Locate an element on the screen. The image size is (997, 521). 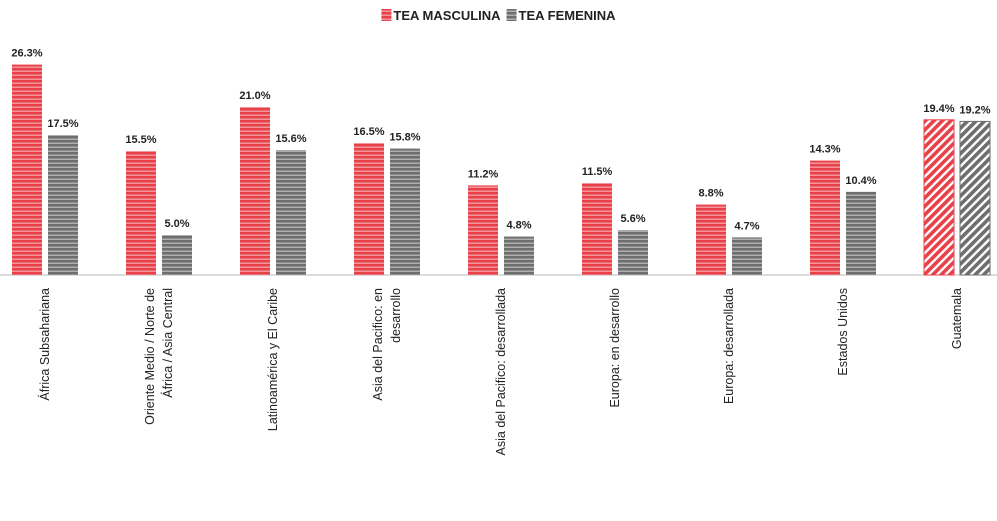
x-tick-label: Asia del Pacifico: en is located at coordinates (378, 344).